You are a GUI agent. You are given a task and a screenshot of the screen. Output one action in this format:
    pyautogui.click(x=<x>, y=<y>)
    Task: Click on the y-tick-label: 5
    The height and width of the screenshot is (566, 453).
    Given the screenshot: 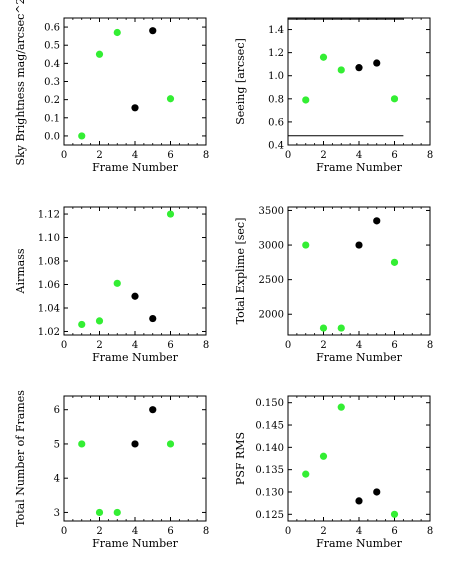 What is the action you would take?
    pyautogui.click(x=57, y=444)
    